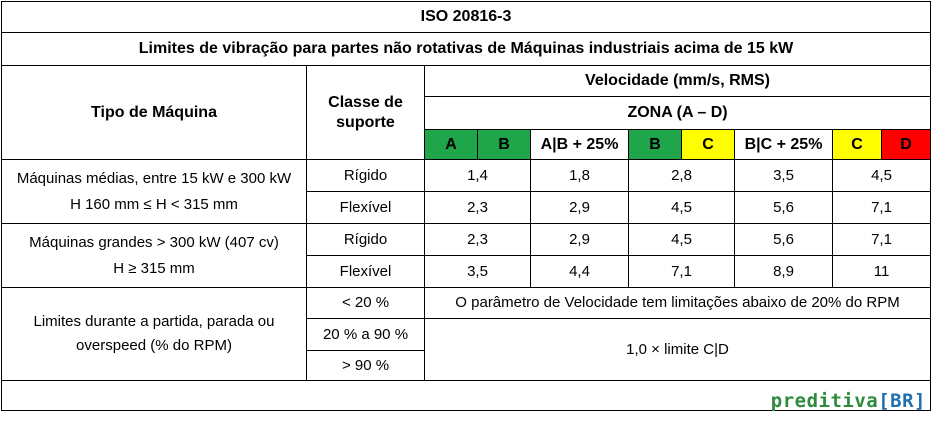 This screenshot has height=422, width=932. Describe the element at coordinates (466, 17) in the screenshot. I see `standard-title: ISO 20816-3` at that location.